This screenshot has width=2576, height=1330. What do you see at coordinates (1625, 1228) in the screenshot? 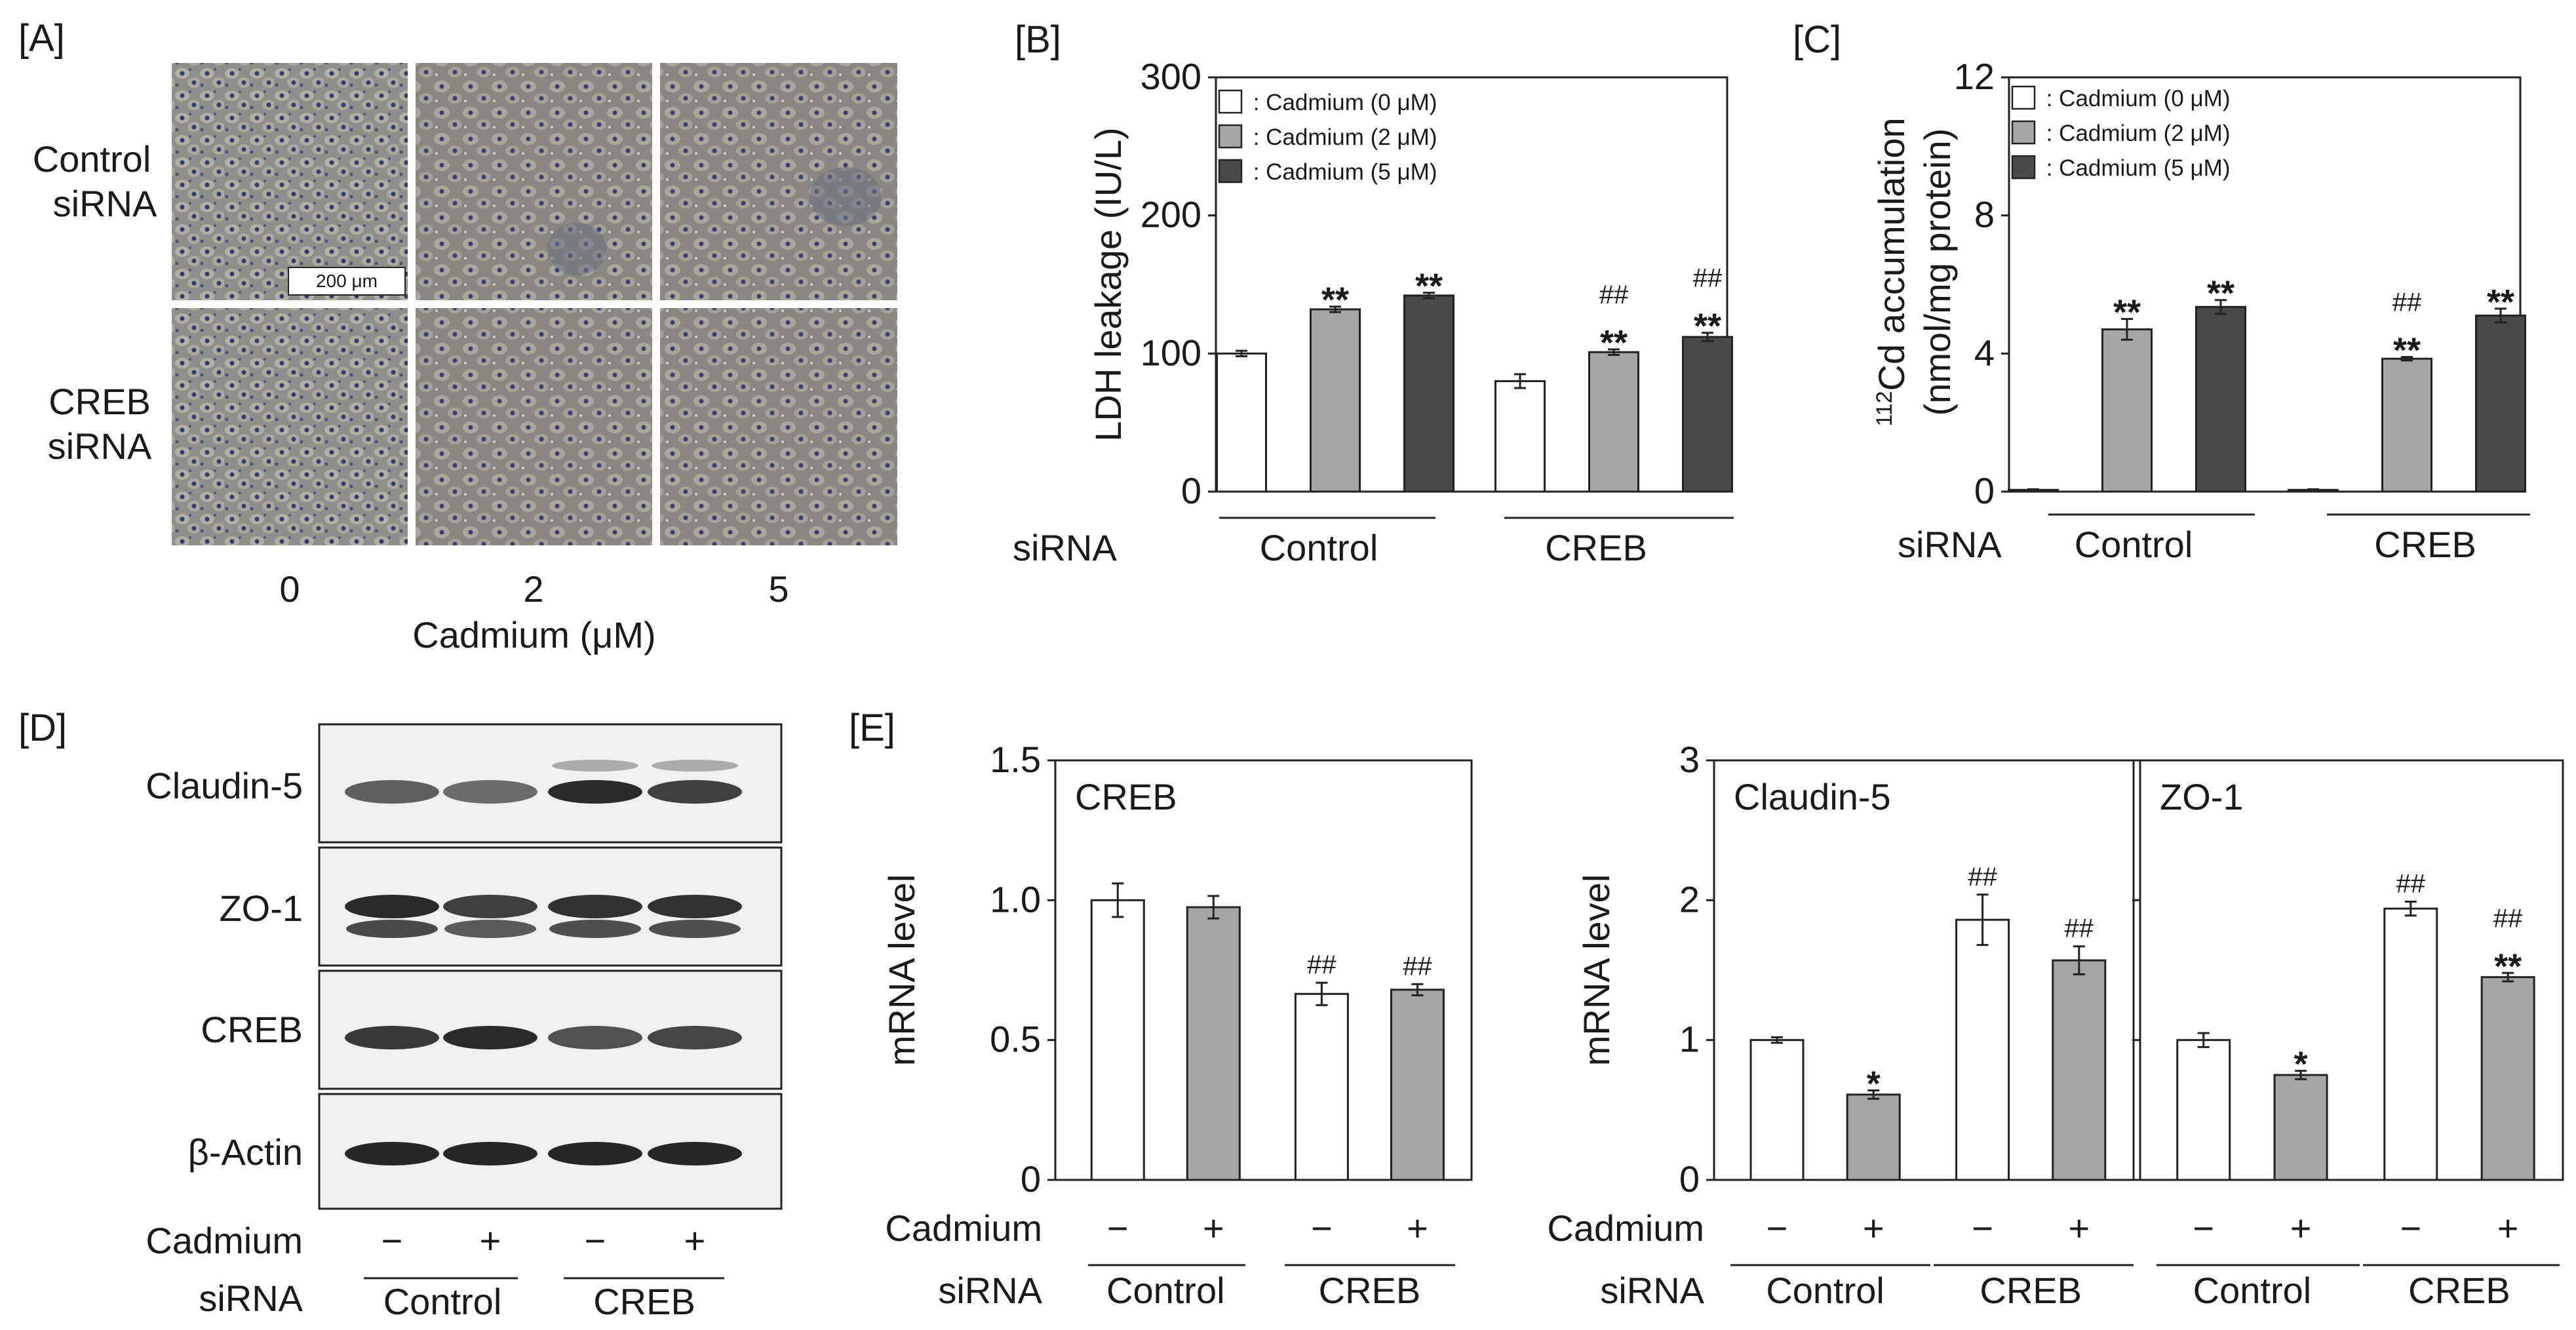
I see `cadmium-row-title: Cadmium` at bounding box center [1625, 1228].